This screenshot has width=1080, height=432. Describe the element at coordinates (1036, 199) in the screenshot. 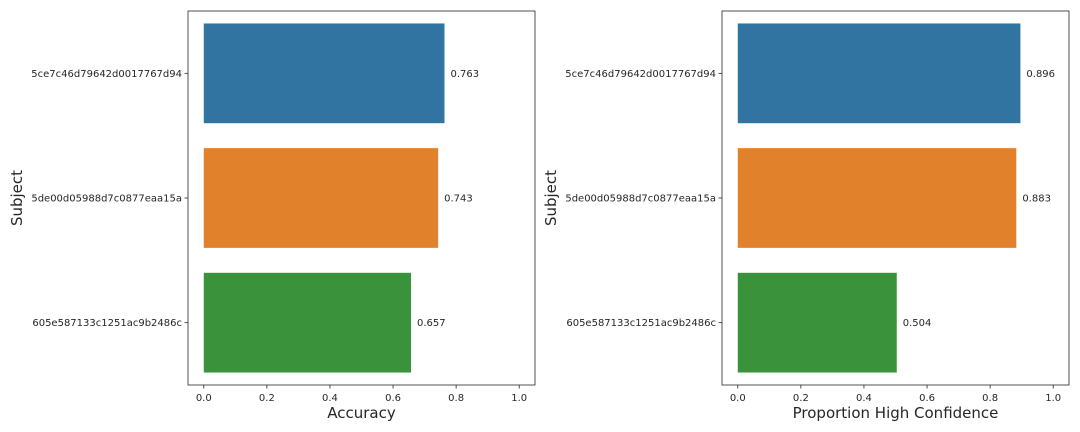

I see `bar-value-label: 0.883` at that location.